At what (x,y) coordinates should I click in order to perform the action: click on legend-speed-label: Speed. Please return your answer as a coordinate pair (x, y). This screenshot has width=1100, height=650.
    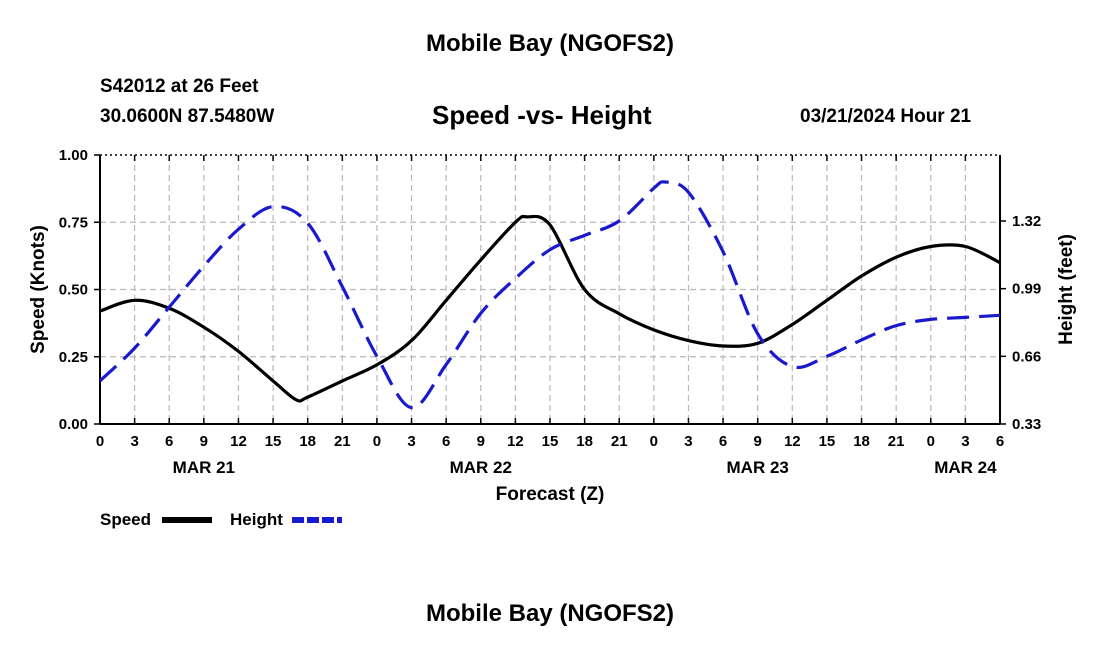
    Looking at the image, I should click on (125, 519).